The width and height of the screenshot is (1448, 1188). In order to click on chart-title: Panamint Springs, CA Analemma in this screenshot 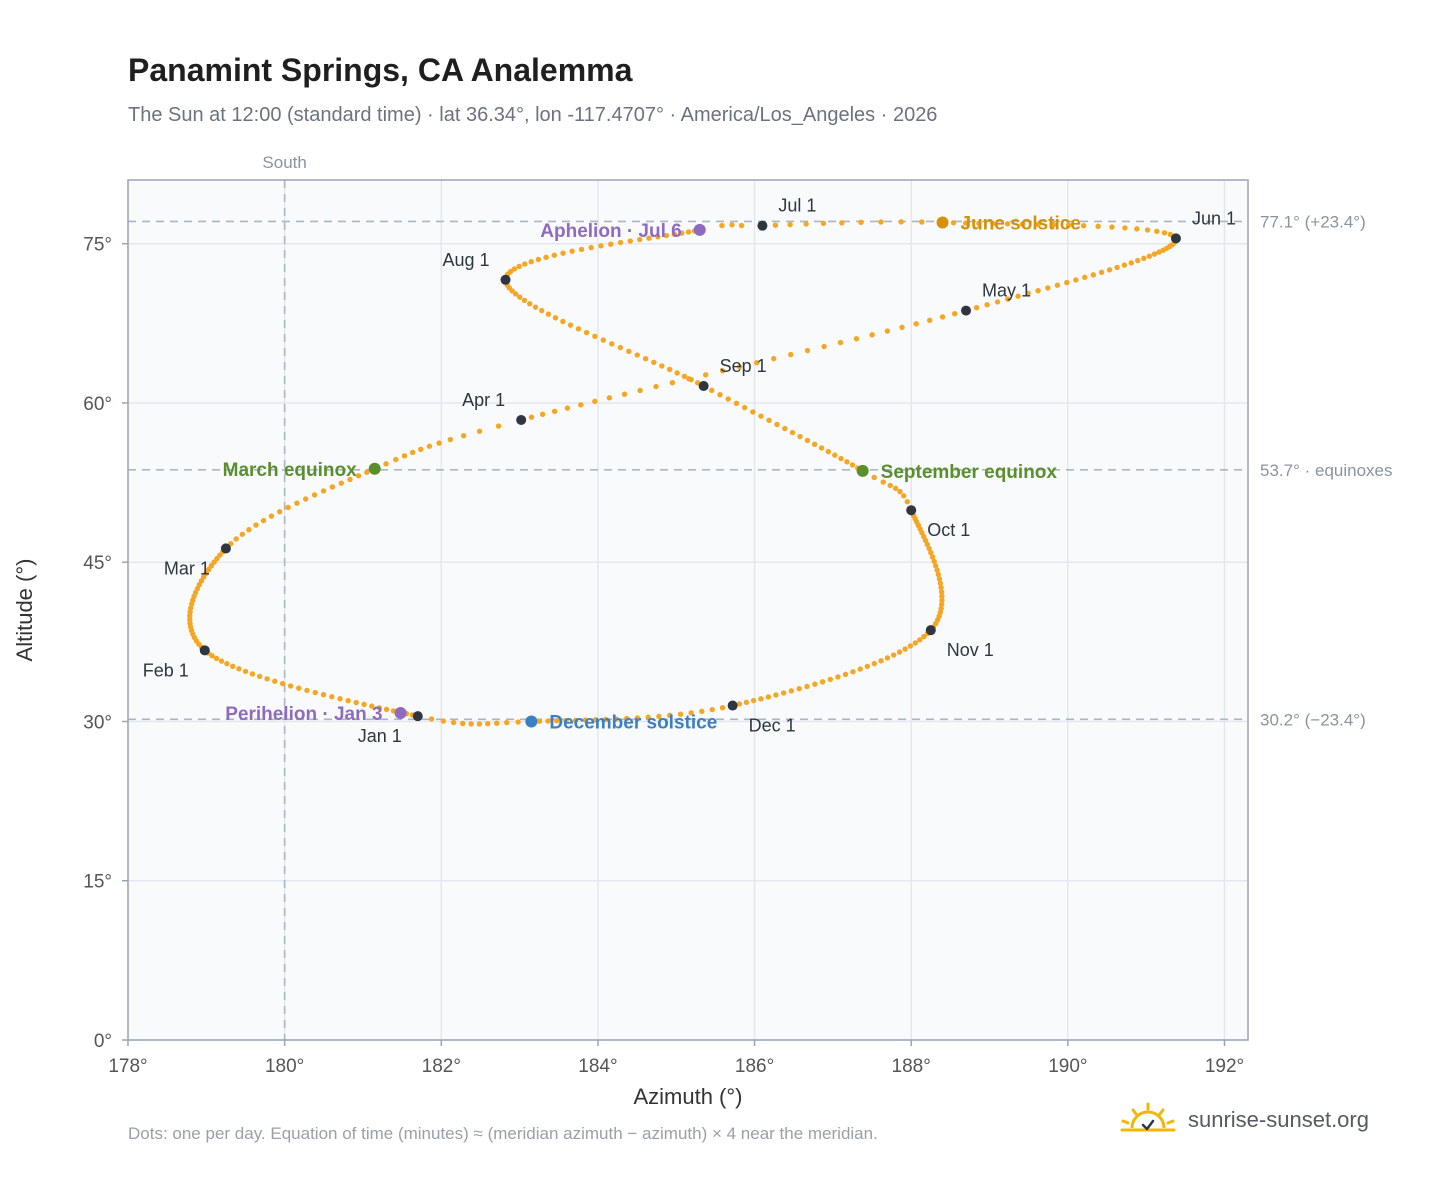, I will do `click(380, 70)`.